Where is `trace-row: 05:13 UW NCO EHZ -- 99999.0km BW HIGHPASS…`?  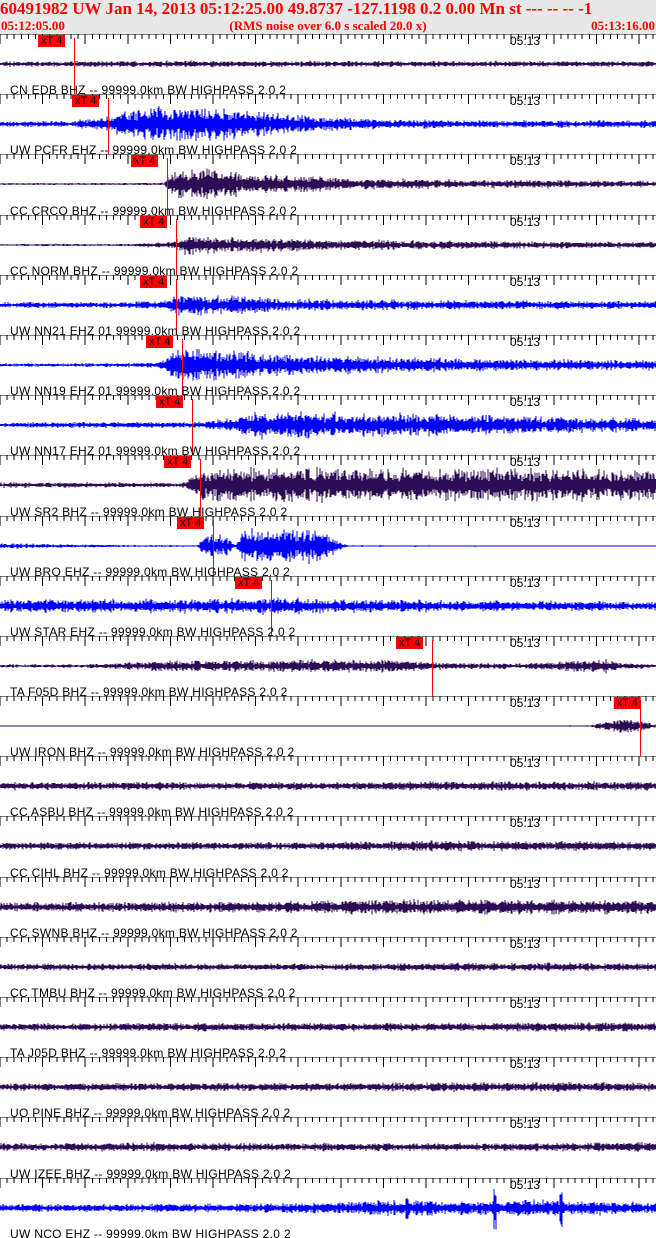 trace-row: 05:13 UW NCO EHZ -- 99999.0km BW HIGHPASS… is located at coordinates (328, 1207).